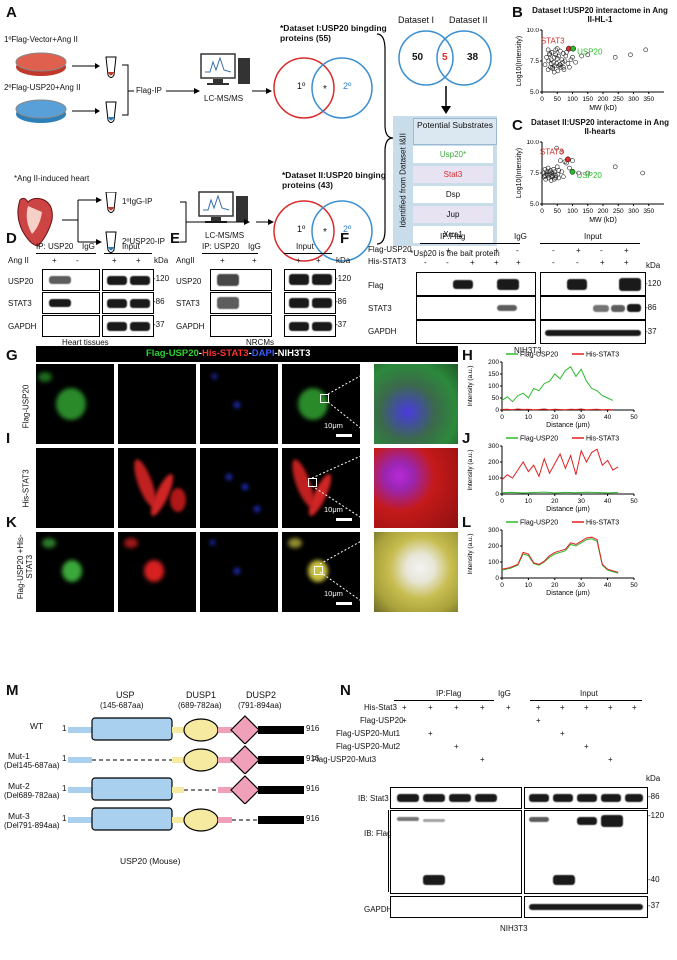 The width and height of the screenshot is (677, 960). I want to click on panel-label-m: M, so click(12, 690).